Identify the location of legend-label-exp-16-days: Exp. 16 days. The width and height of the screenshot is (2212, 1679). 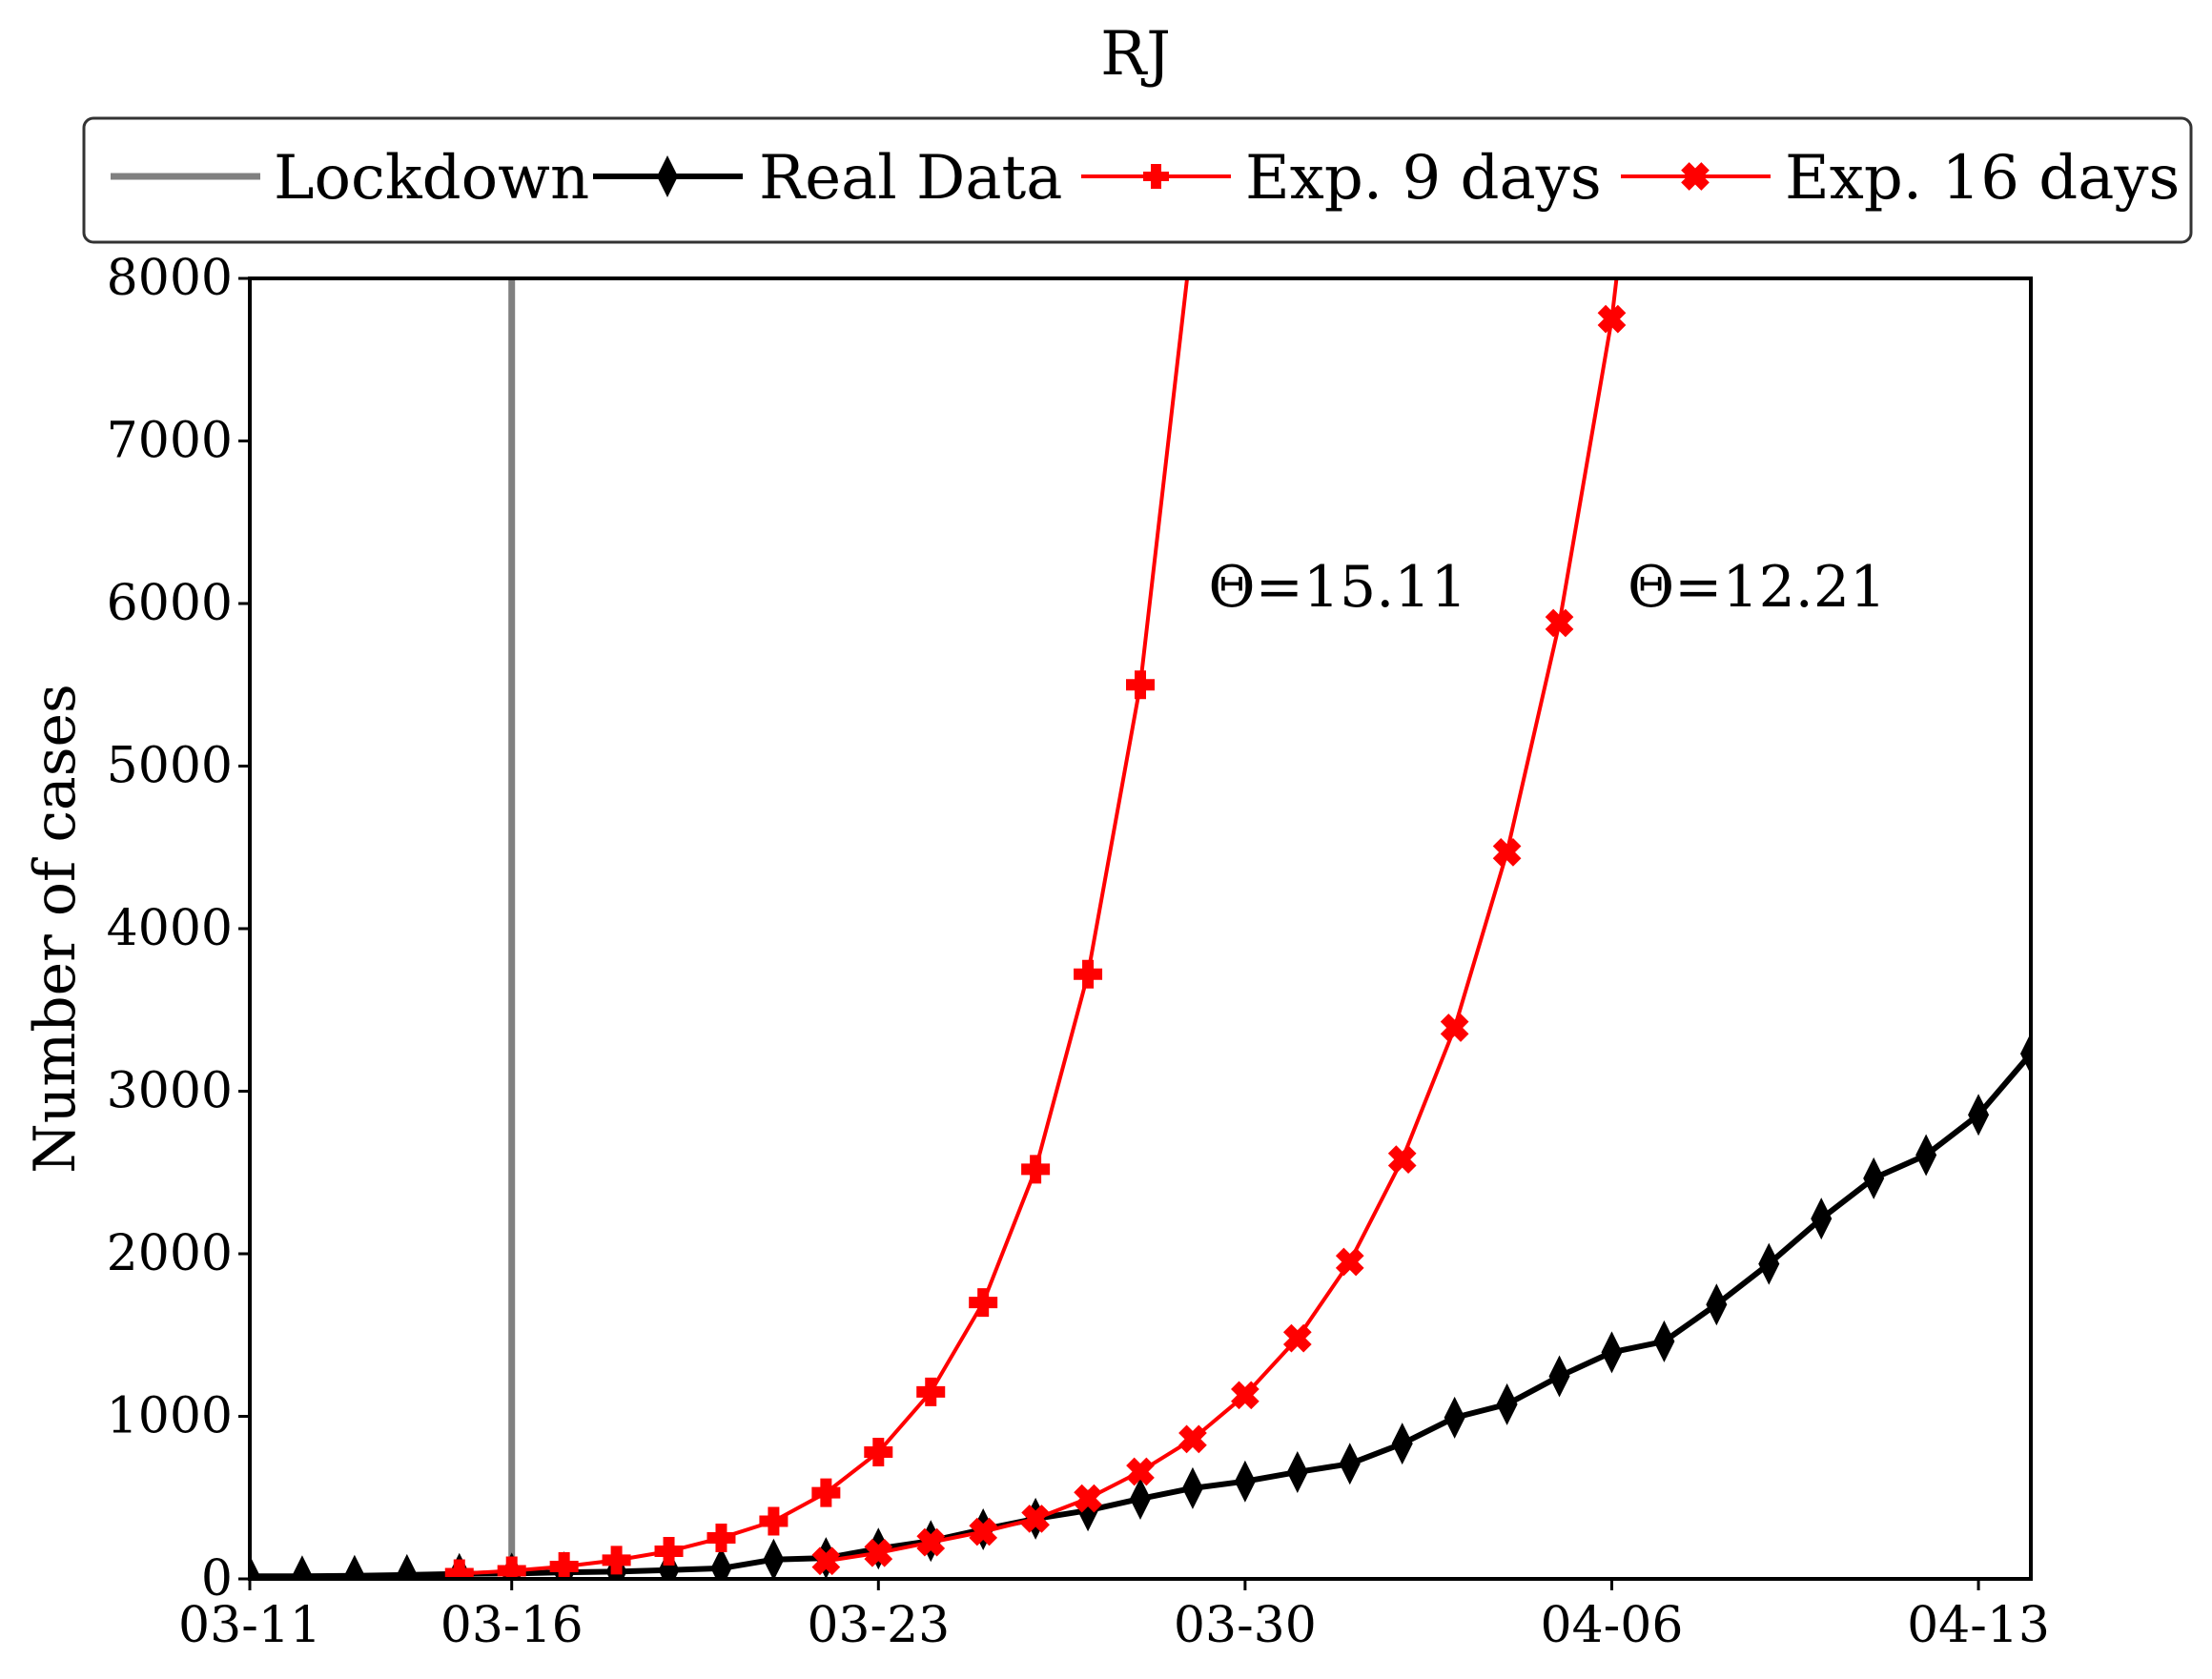
(1982, 178).